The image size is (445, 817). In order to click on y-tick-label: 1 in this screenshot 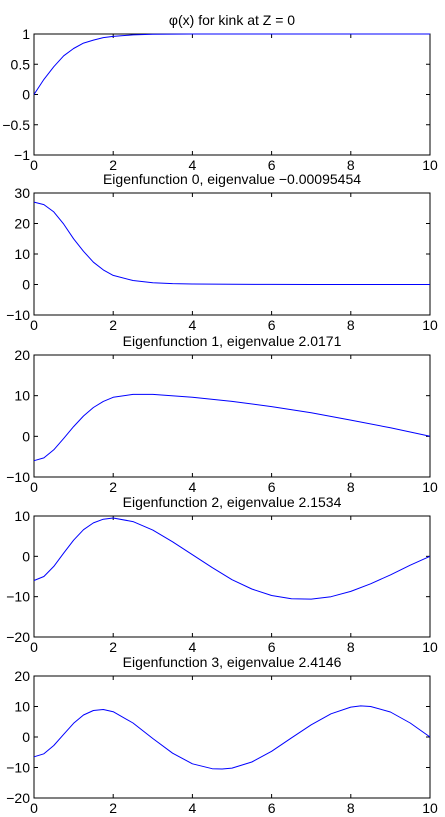, I will do `click(26, 34)`.